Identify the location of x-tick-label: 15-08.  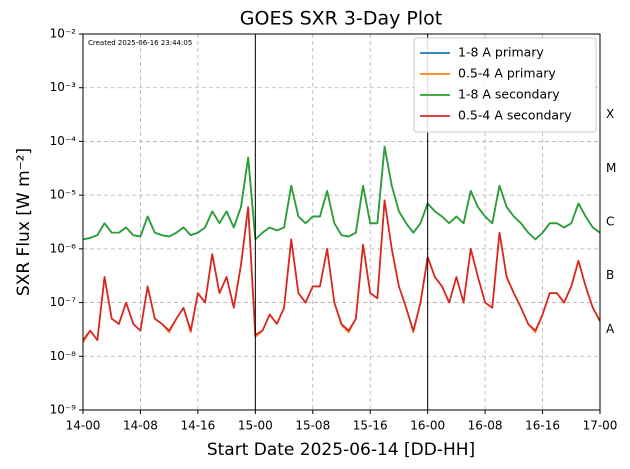
(312, 426).